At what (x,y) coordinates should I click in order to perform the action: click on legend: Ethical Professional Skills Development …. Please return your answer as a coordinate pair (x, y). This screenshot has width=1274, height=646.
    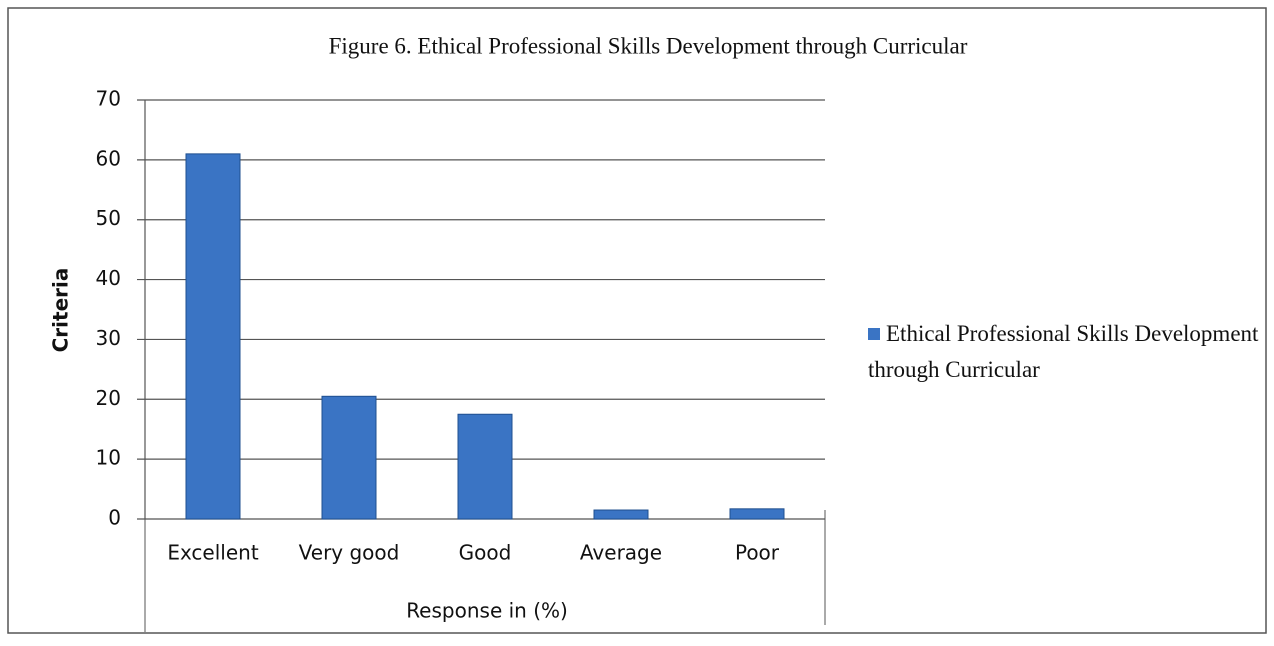
    Looking at the image, I should click on (1068, 352).